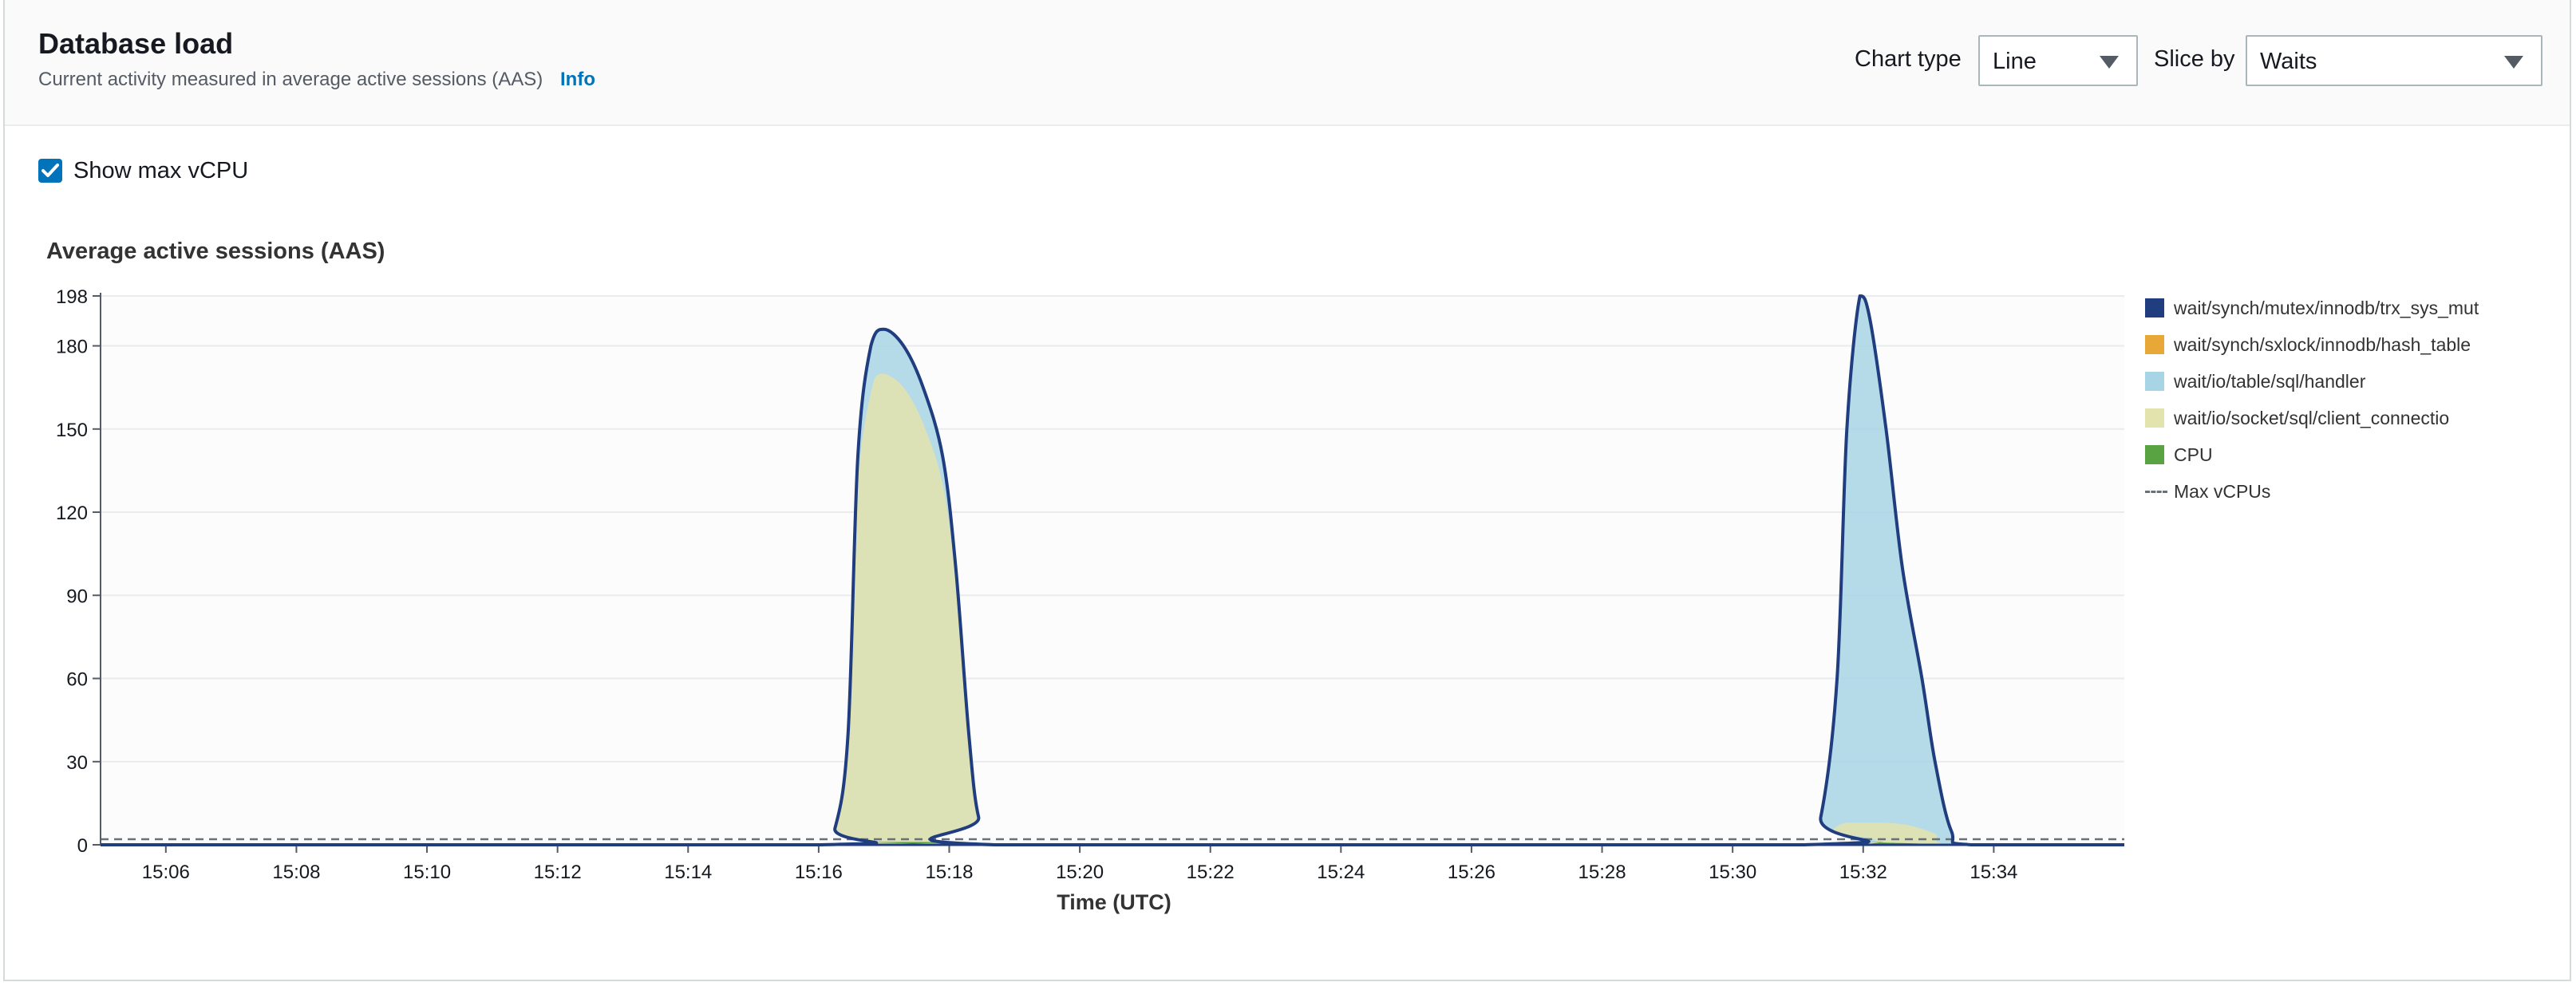 The height and width of the screenshot is (986, 2576). Describe the element at coordinates (558, 872) in the screenshot. I see `x-tick-label: 15:12` at that location.